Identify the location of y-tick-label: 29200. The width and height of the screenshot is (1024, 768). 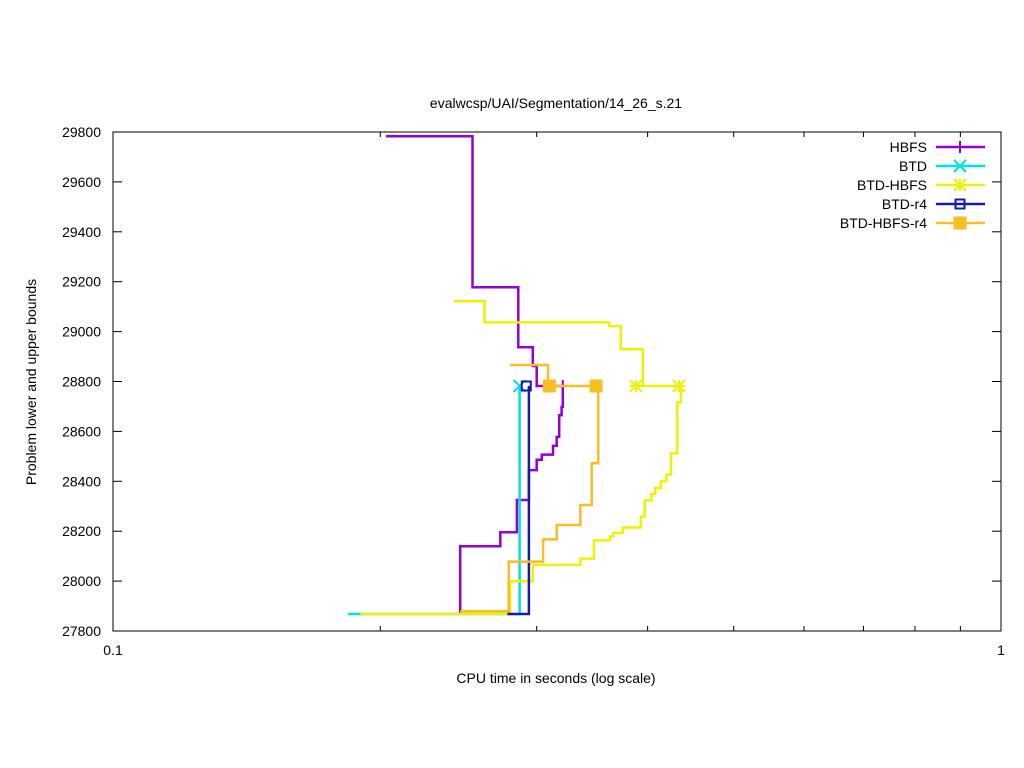
(81, 282).